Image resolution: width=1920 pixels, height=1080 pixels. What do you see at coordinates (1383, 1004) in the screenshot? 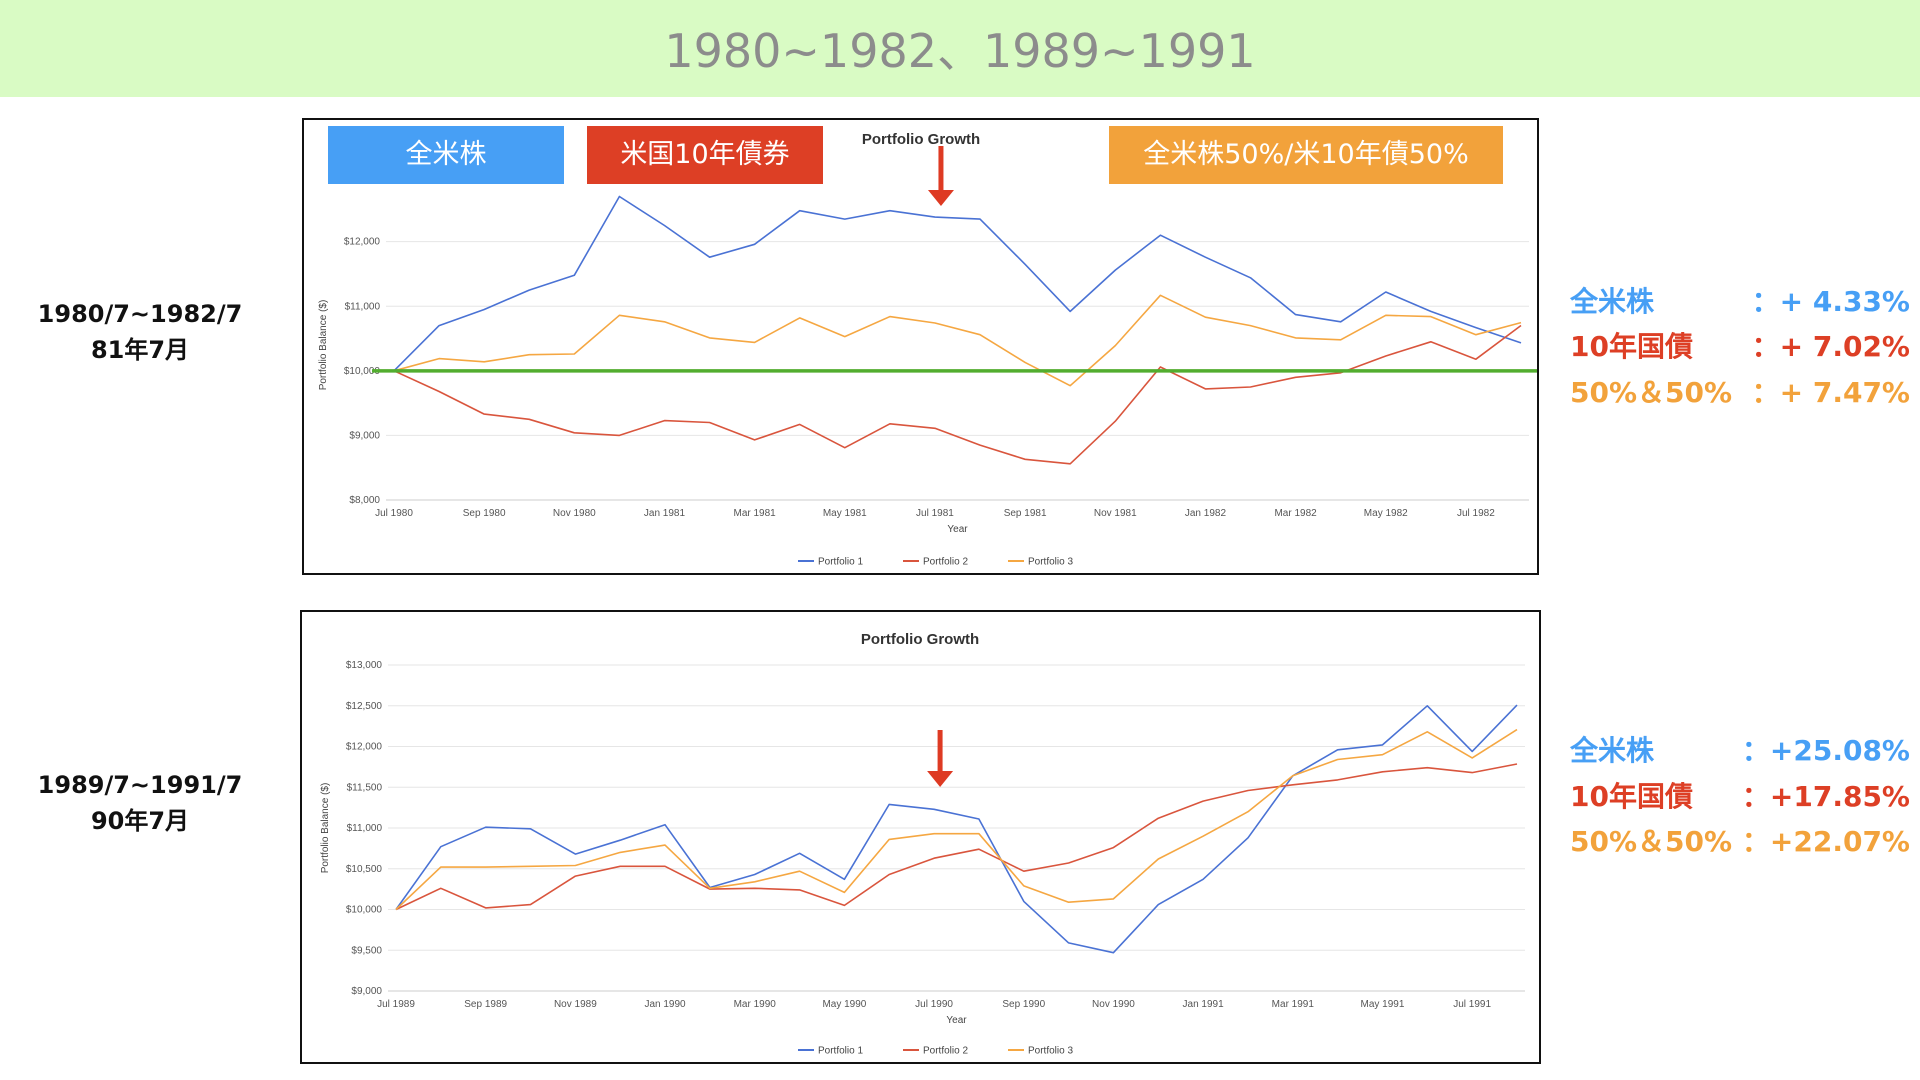
I see `x-tick-label: May 1991` at bounding box center [1383, 1004].